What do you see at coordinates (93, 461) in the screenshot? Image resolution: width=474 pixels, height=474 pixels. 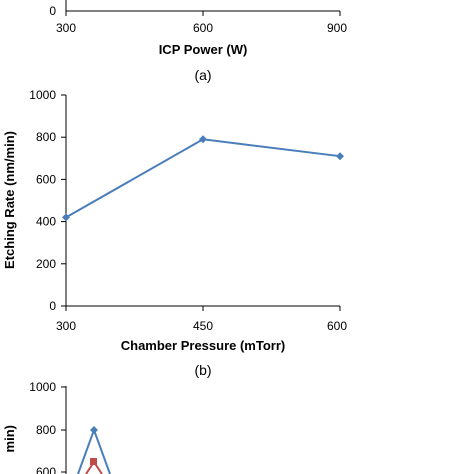 I see `panel-c-series-red-point` at bounding box center [93, 461].